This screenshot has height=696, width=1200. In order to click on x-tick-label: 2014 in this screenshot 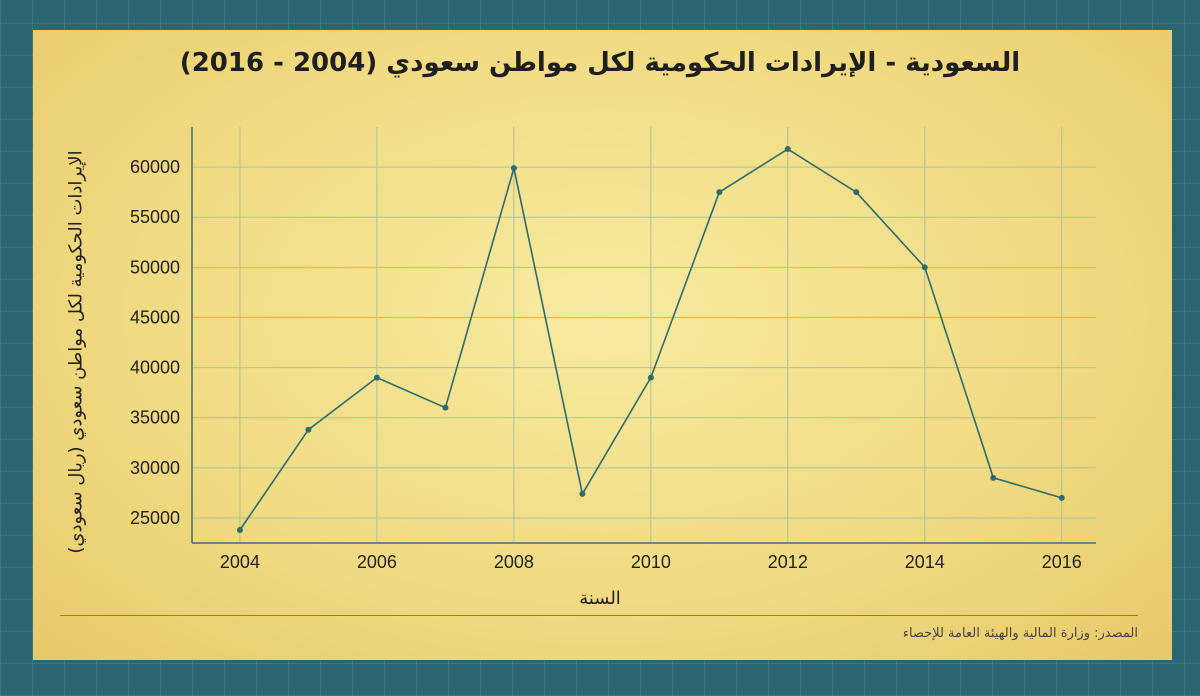, I will do `click(925, 562)`.